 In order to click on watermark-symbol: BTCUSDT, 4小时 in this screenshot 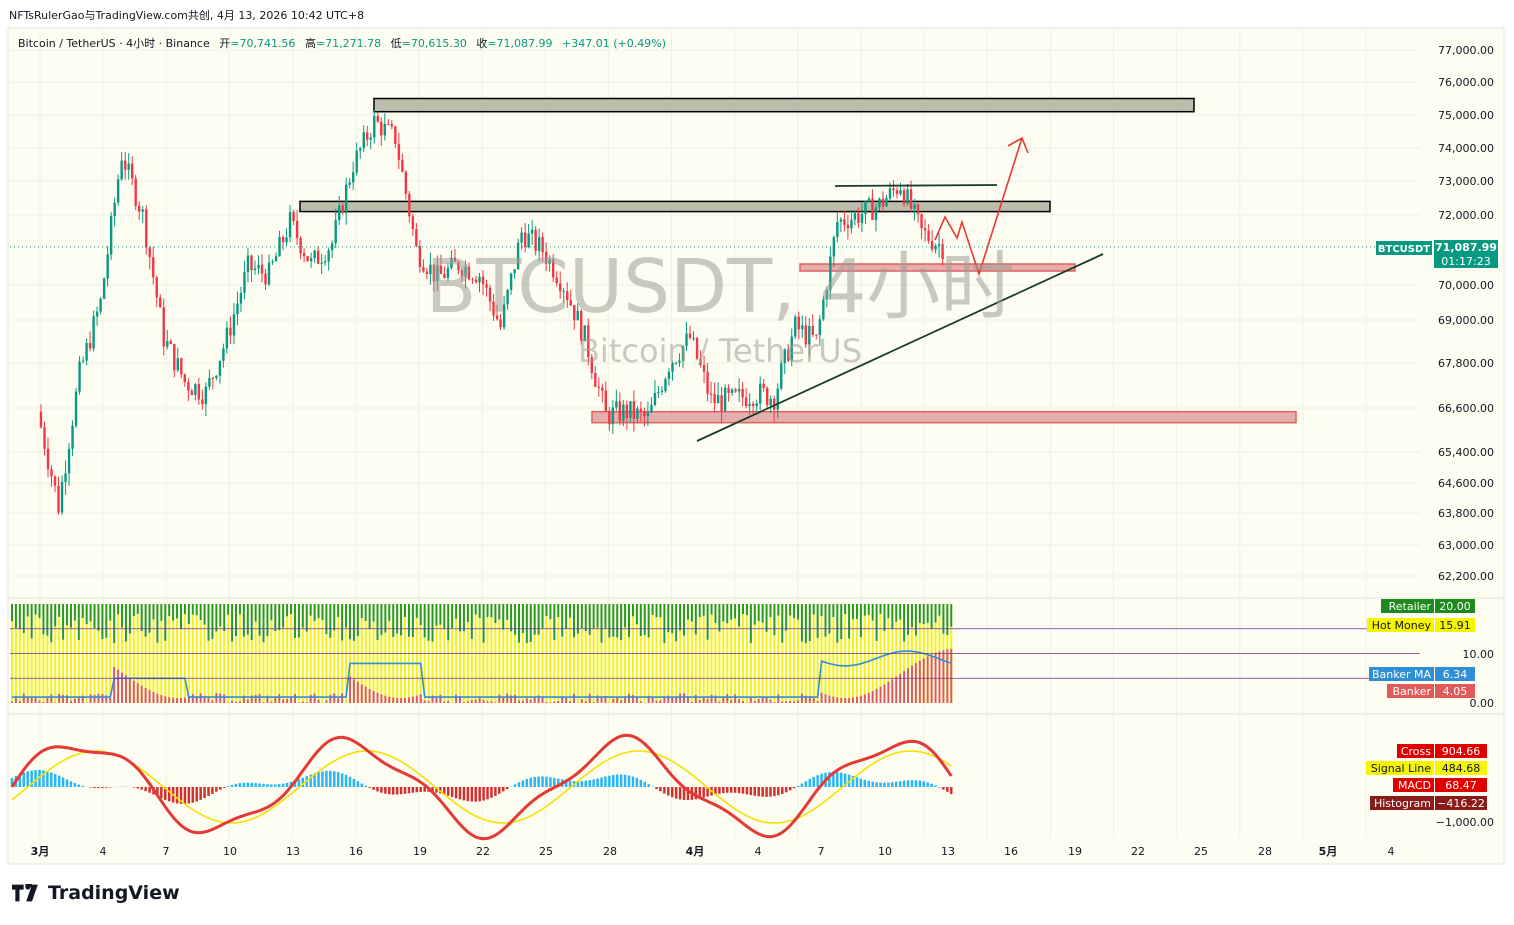, I will do `click(720, 287)`.